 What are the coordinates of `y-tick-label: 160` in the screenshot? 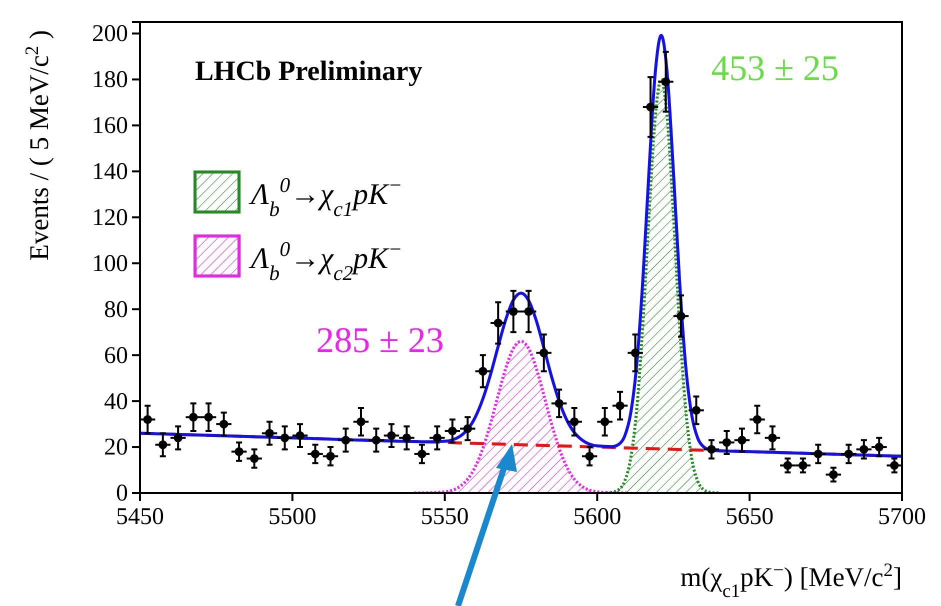 It's located at (110, 126).